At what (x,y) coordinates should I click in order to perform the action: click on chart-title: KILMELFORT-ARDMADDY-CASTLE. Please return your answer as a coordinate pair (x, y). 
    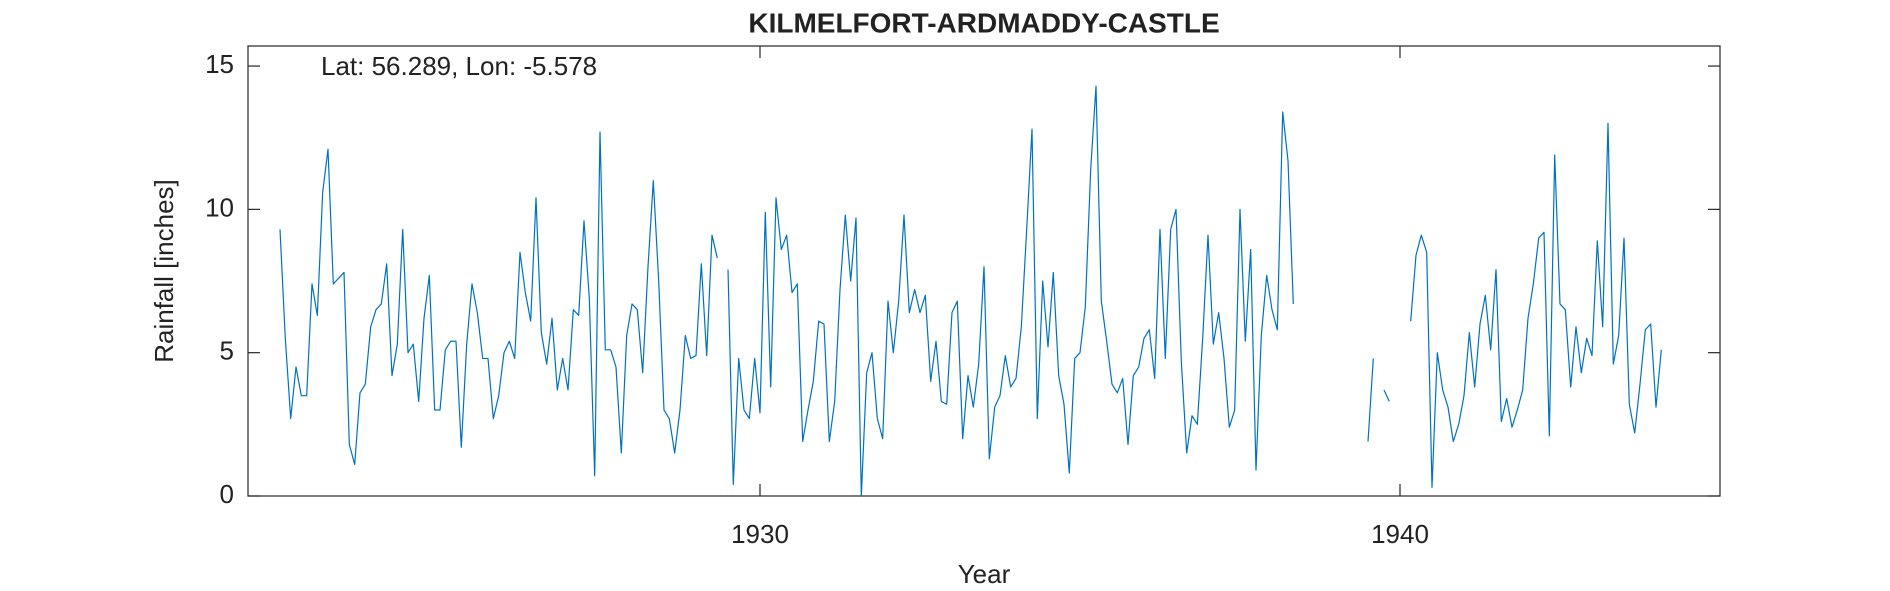
    Looking at the image, I should click on (983, 22).